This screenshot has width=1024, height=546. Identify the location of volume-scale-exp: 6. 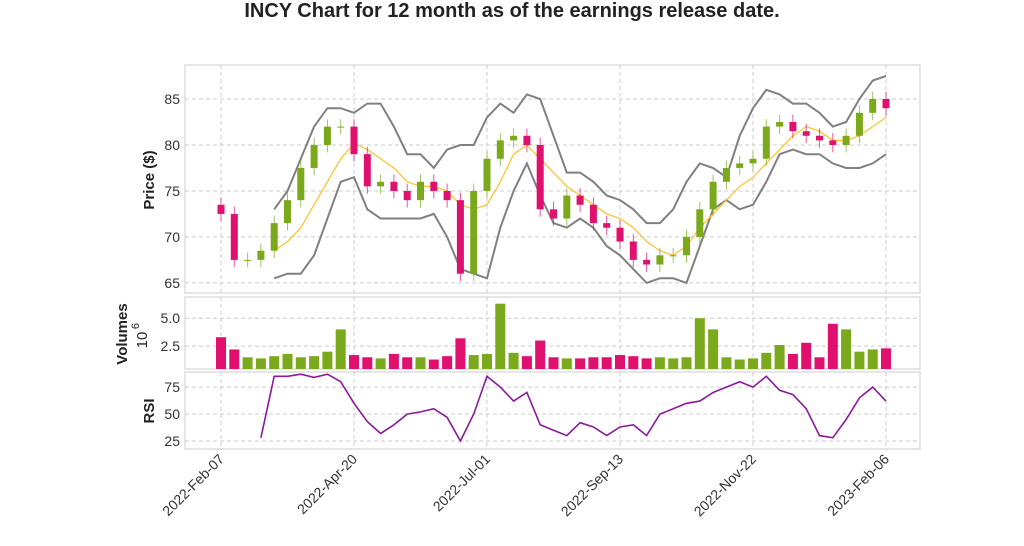
(136, 326).